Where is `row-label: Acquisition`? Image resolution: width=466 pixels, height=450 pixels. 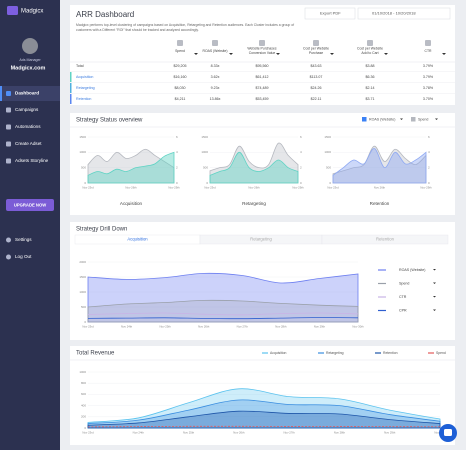
row-label: Acquisition is located at coordinates (84, 77).